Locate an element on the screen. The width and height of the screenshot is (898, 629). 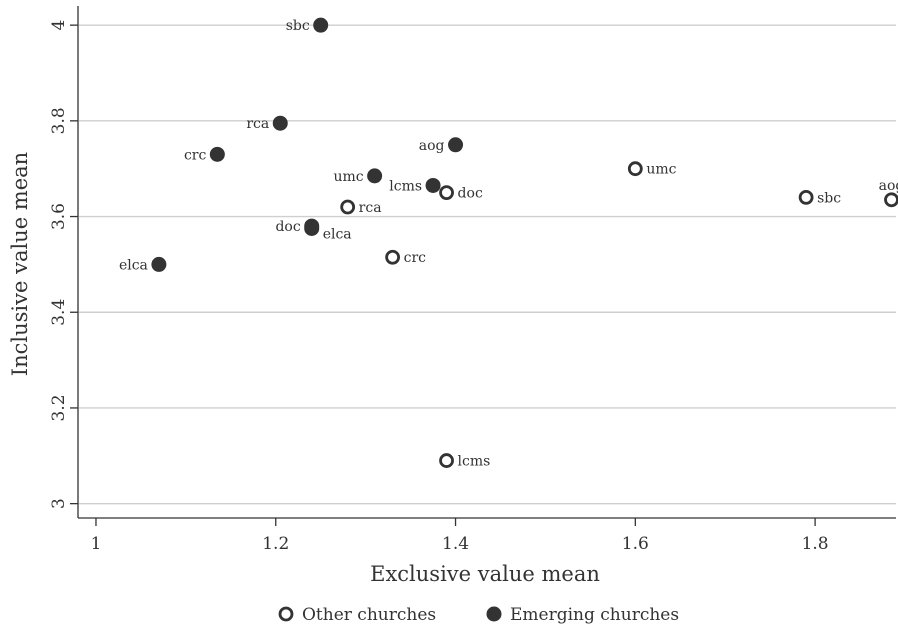
x-tick-label: 1 is located at coordinates (96, 544).